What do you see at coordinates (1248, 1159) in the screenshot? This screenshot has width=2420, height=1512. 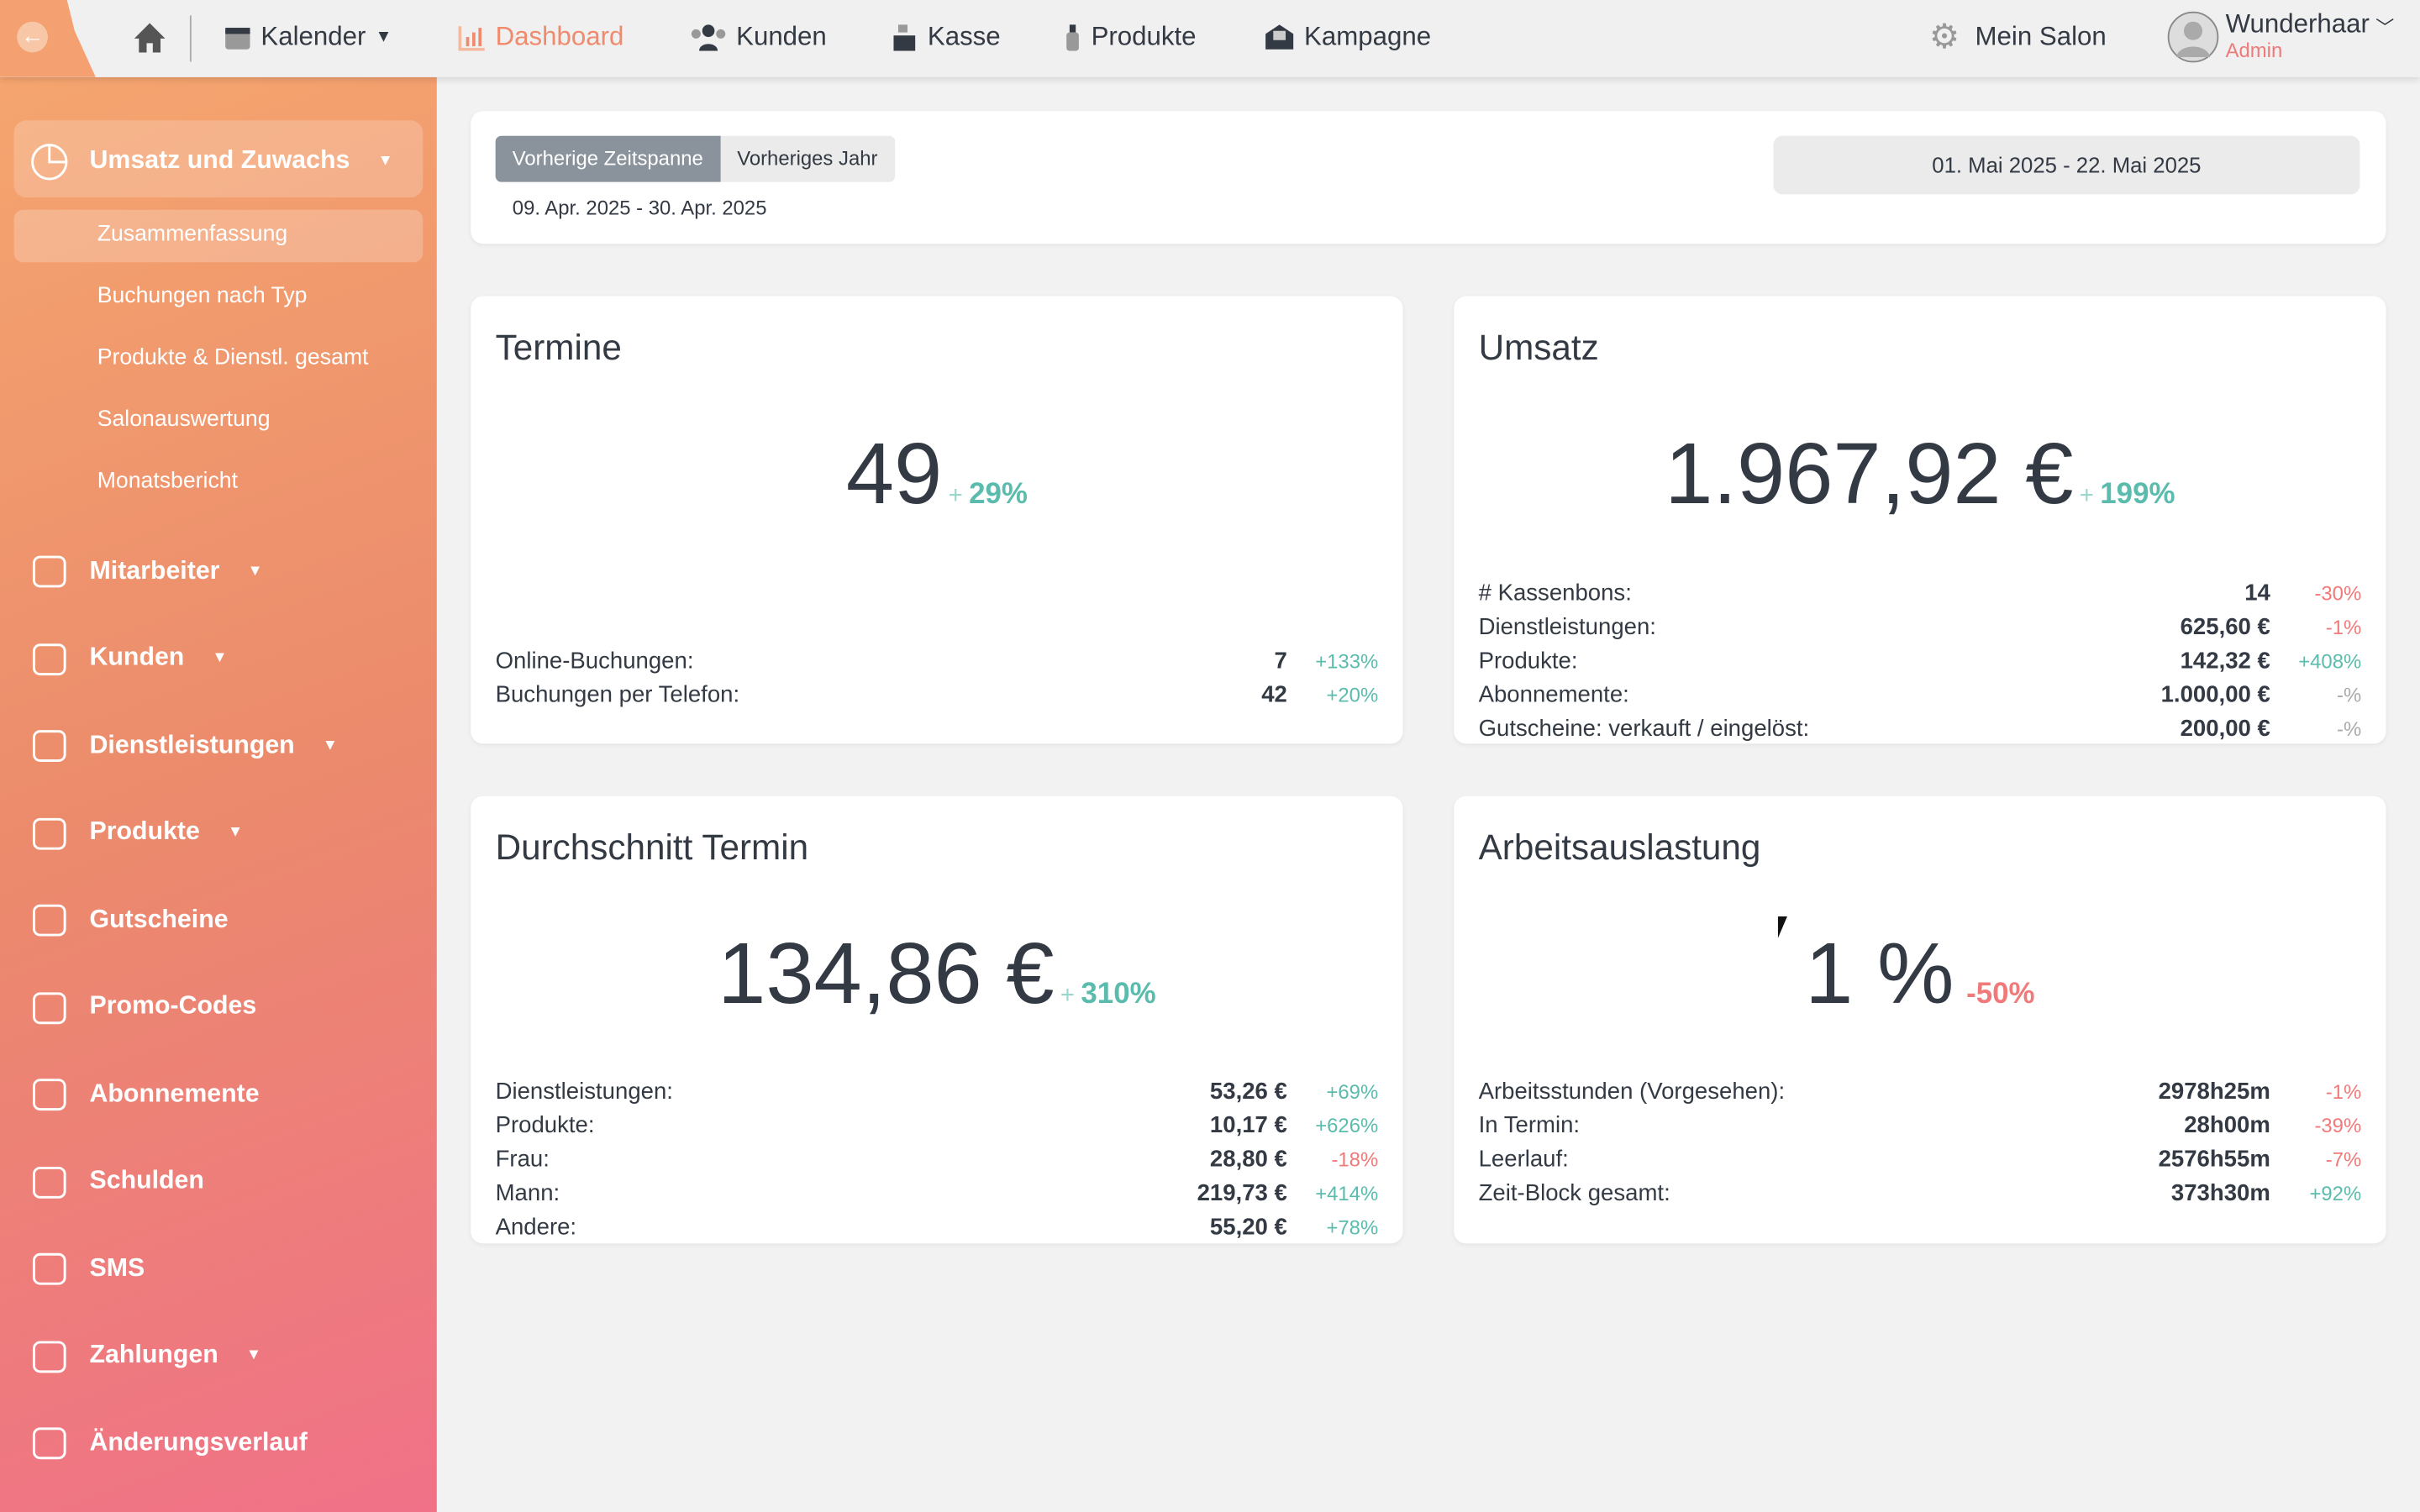 I see `row-value: 28,80 €` at bounding box center [1248, 1159].